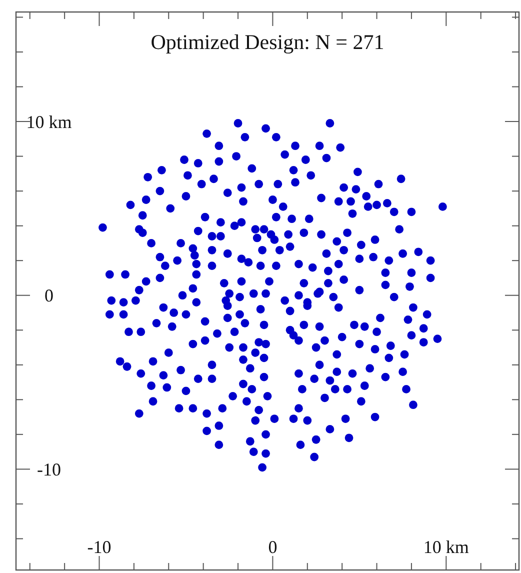  Describe the element at coordinates (267, 42) in the screenshot. I see `text: Optimized Design: N = 271` at that location.